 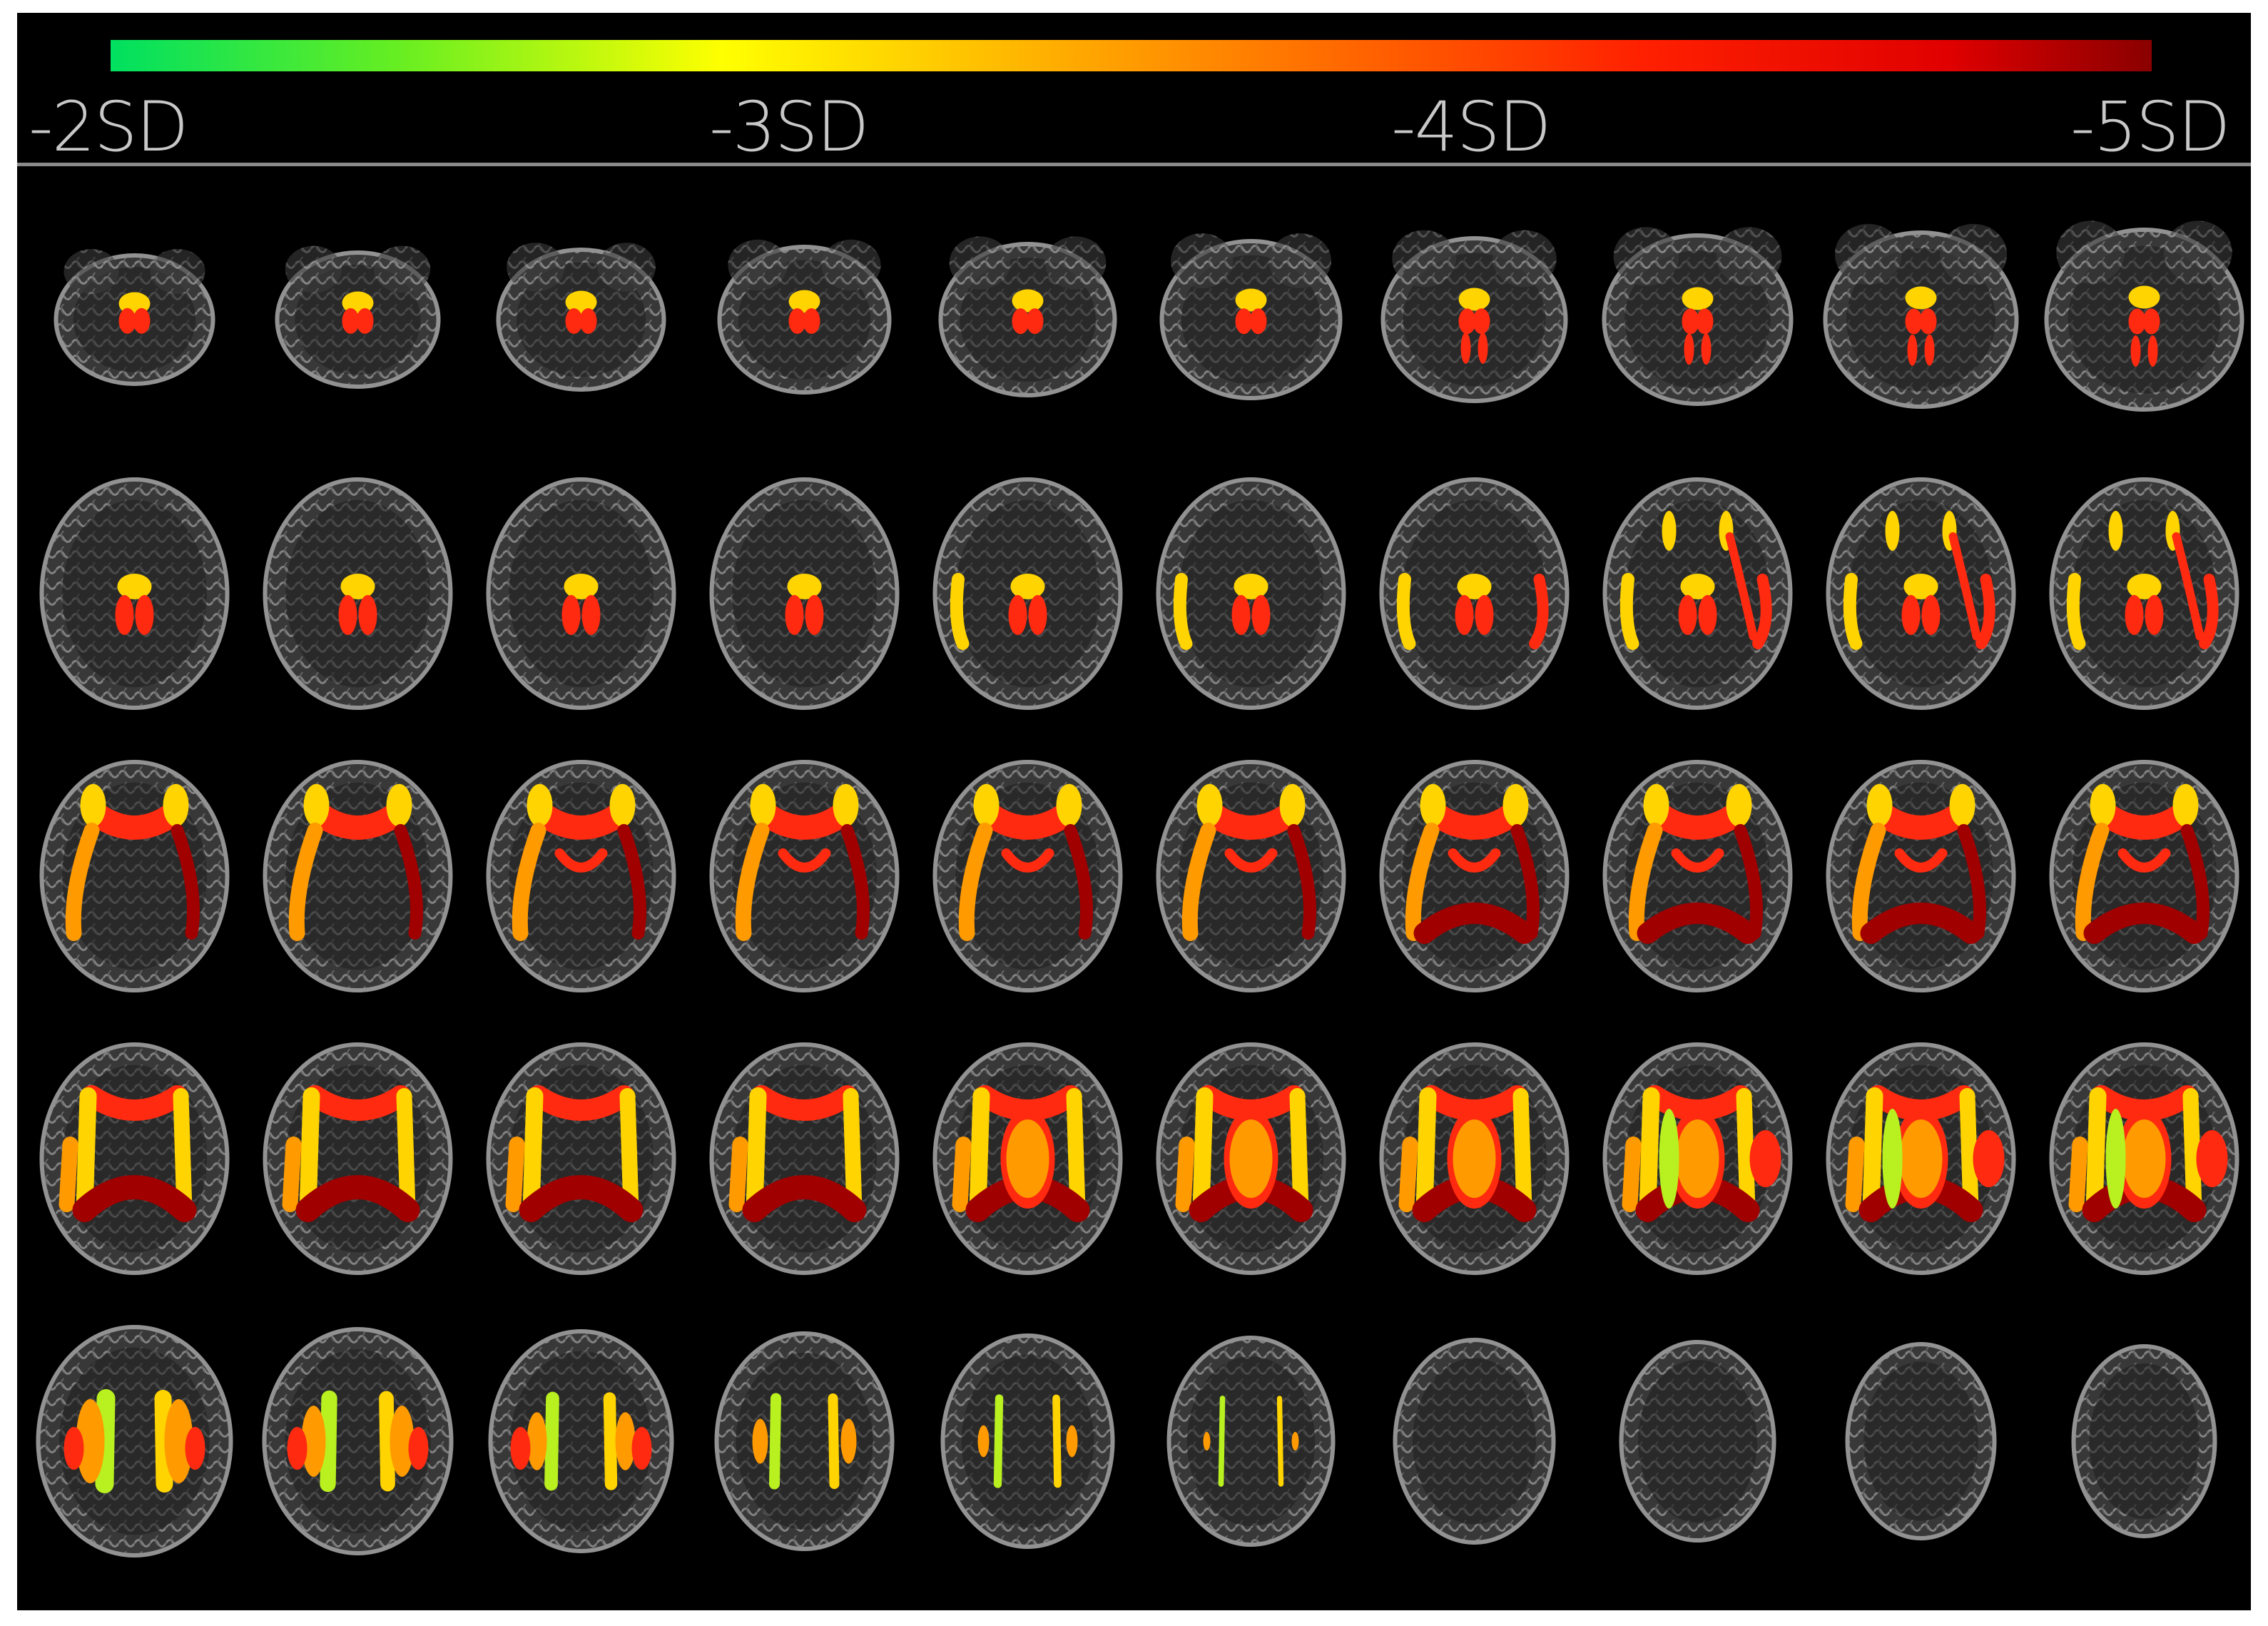 What do you see at coordinates (1698, 1441) in the screenshot?
I see `brain-inner` at bounding box center [1698, 1441].